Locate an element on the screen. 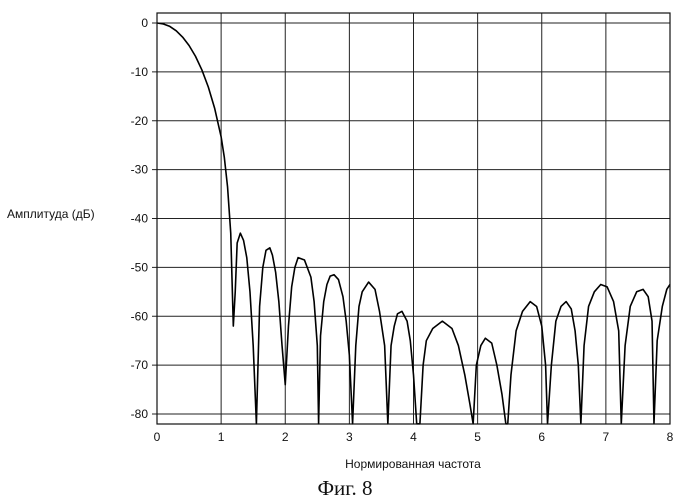  x-tick-label: 4 is located at coordinates (413, 437).